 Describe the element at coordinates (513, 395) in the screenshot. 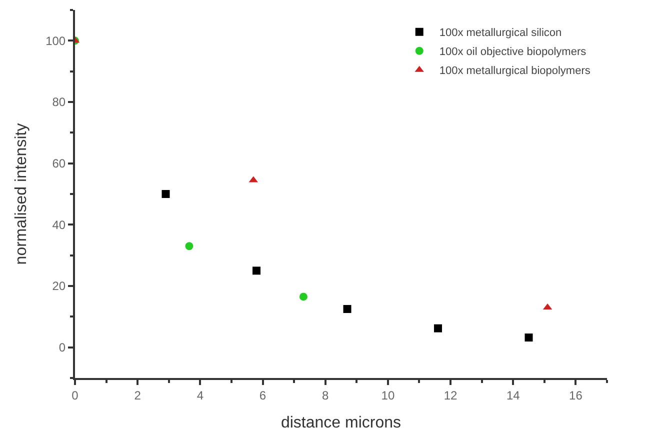

I see `x-tick-label: 14` at that location.